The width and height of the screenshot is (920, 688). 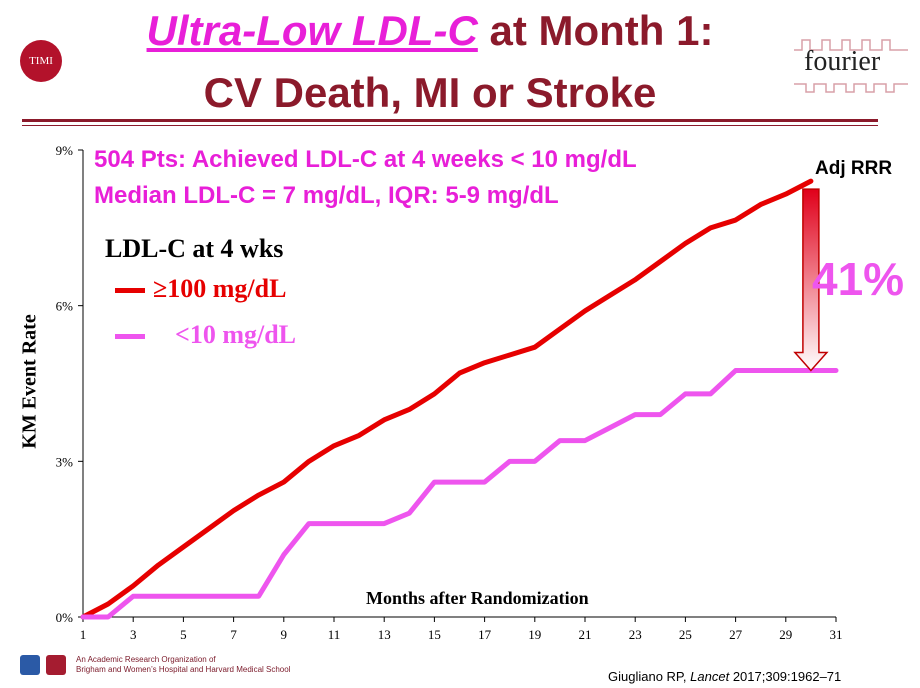 I want to click on bwh-shield-icon, so click(x=30, y=665).